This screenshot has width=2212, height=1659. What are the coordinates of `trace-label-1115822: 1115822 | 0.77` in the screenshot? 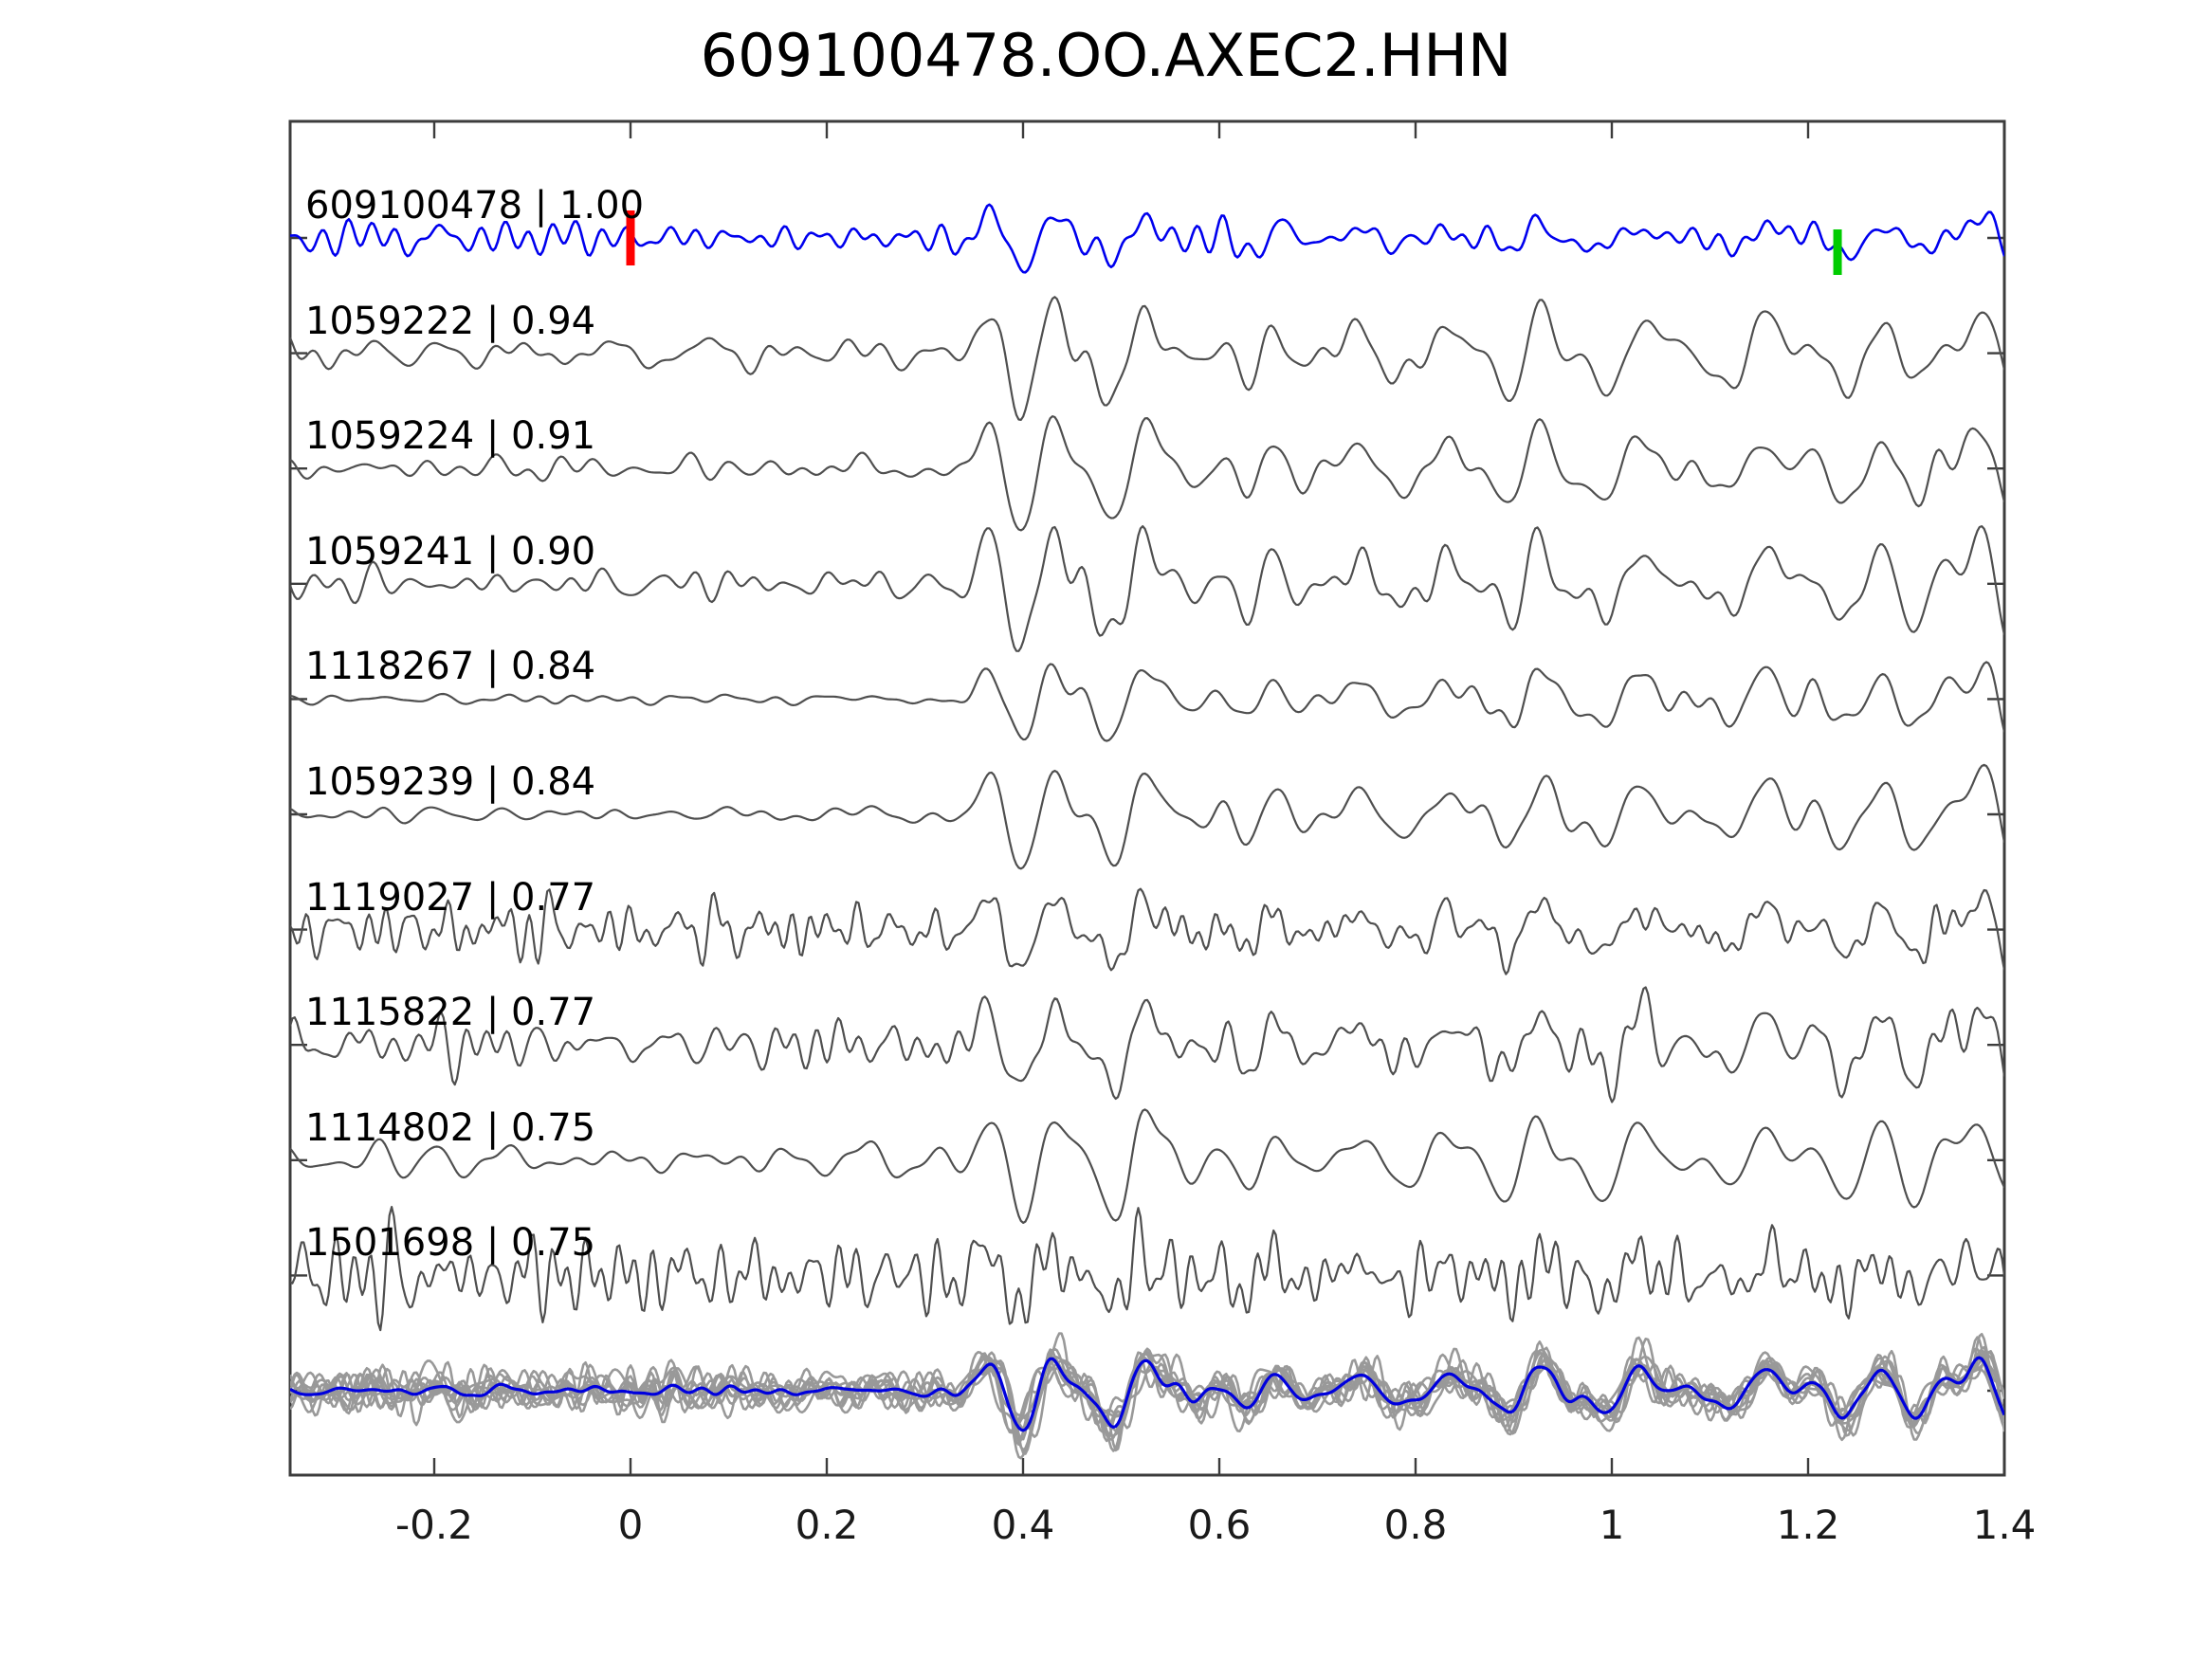 It's located at (450, 1013).